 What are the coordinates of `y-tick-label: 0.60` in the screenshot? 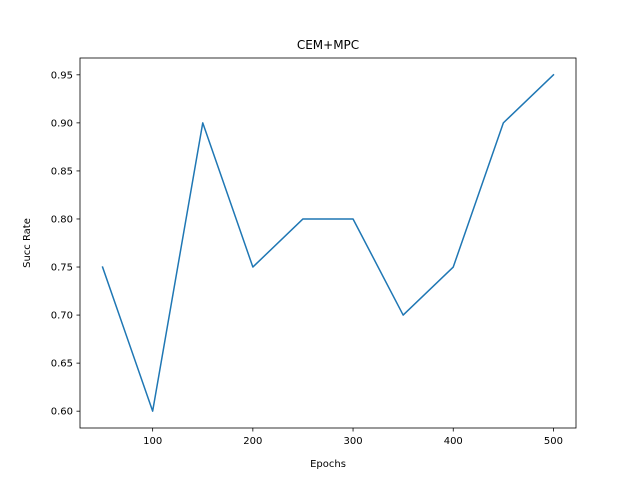 It's located at (62, 412).